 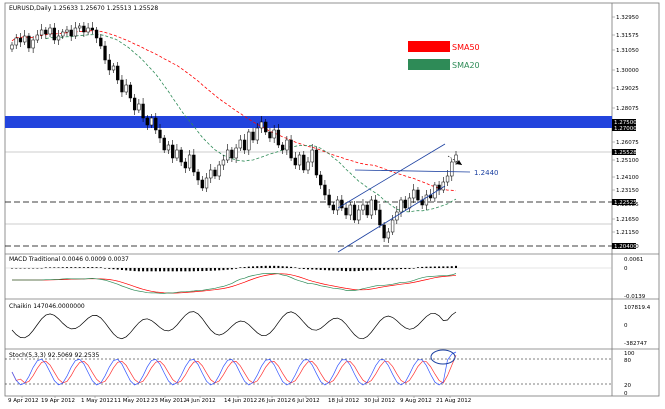 What do you see at coordinates (624, 246) in the screenshot?
I see `low-tag` at bounding box center [624, 246].